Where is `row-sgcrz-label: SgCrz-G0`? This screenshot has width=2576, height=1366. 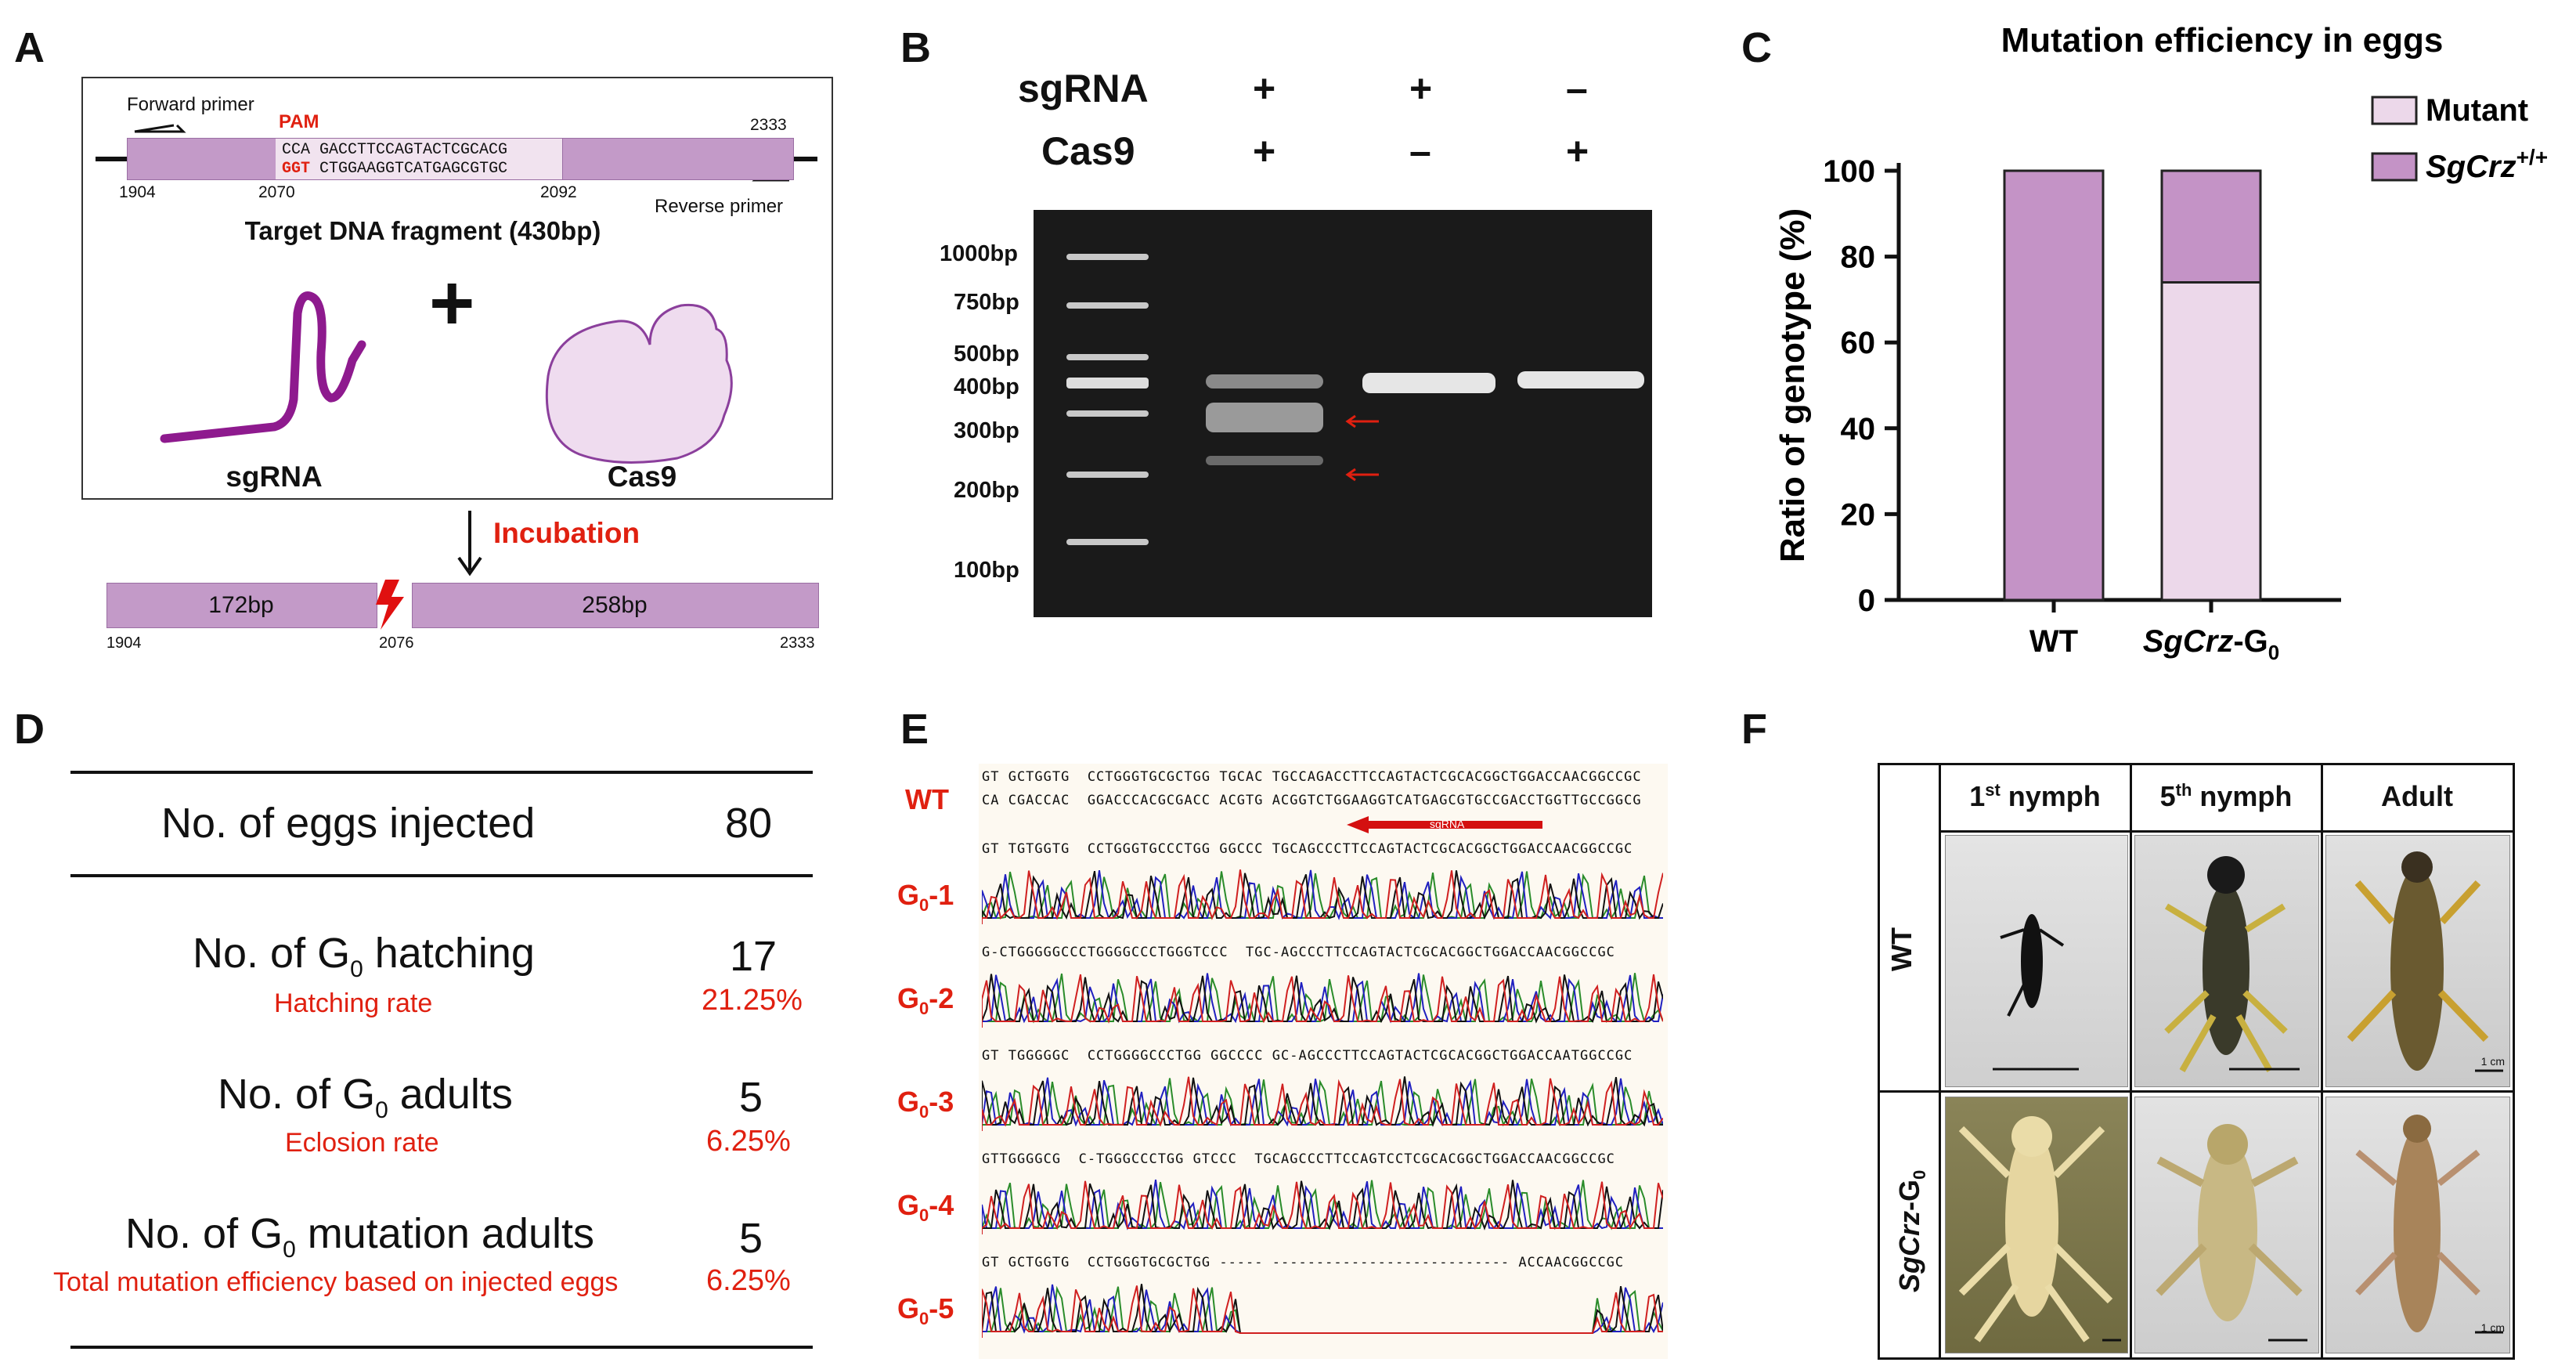 row-sgcrz-label: SgCrz-G0 is located at coordinates (1911, 1230).